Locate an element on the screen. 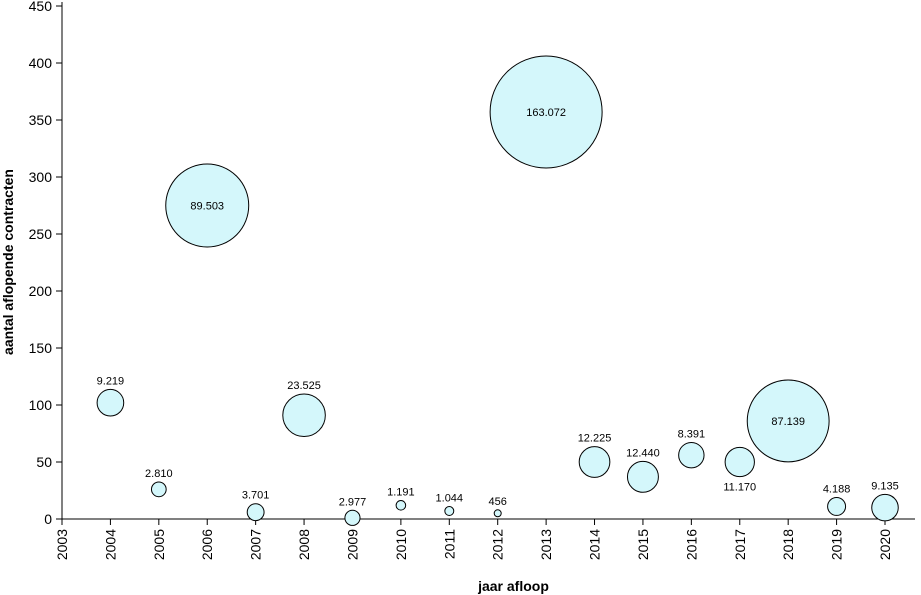 This screenshot has width=921, height=595. x-tick-label: 2015 is located at coordinates (643, 544).